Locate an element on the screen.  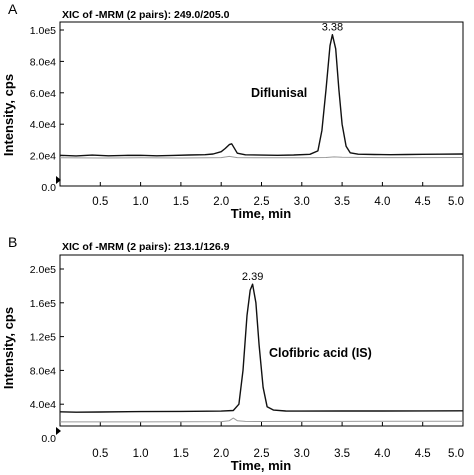
panel-a-axis-marker is located at coordinates (58, 180).